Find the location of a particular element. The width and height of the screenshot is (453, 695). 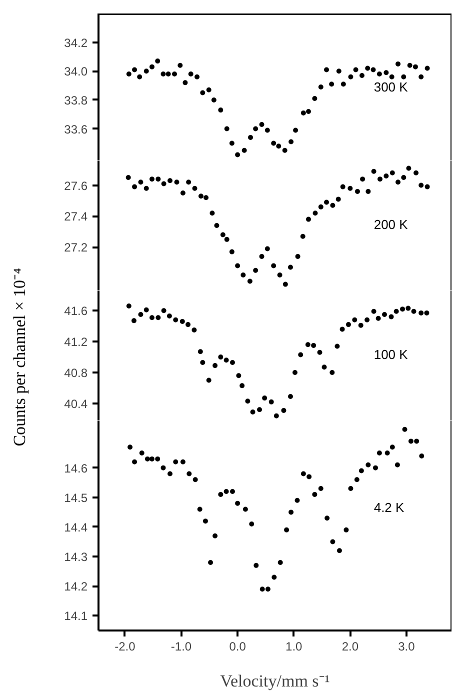

y-tick-label: 14.2 is located at coordinates (76, 587).